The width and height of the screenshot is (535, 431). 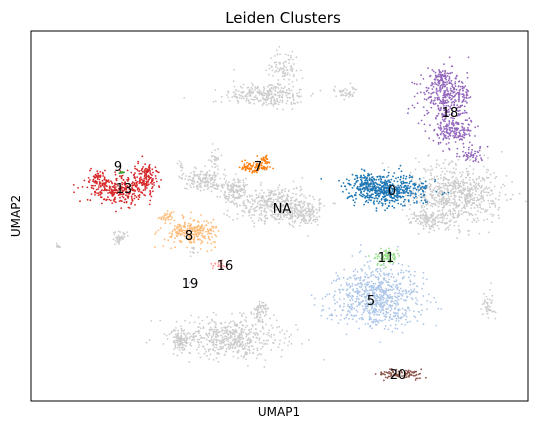 I want to click on cluster-11-points, so click(x=384, y=258).